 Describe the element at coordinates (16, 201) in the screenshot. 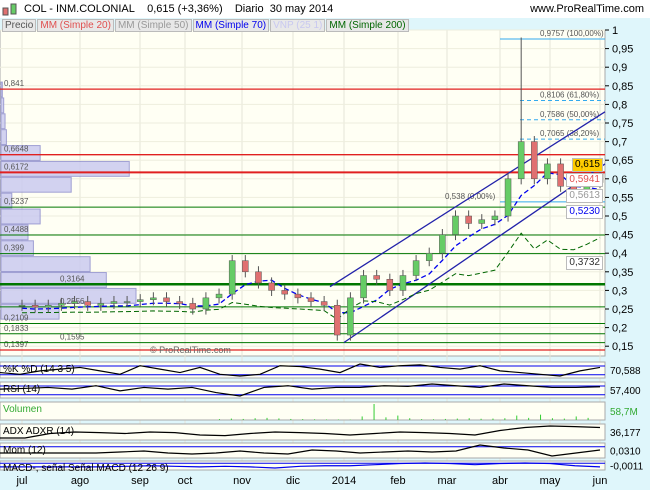

I see `level-label: 0,5237` at that location.